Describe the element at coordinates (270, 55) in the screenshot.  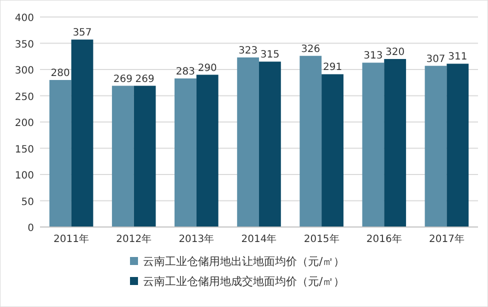
I see `data-label: 315` at that location.